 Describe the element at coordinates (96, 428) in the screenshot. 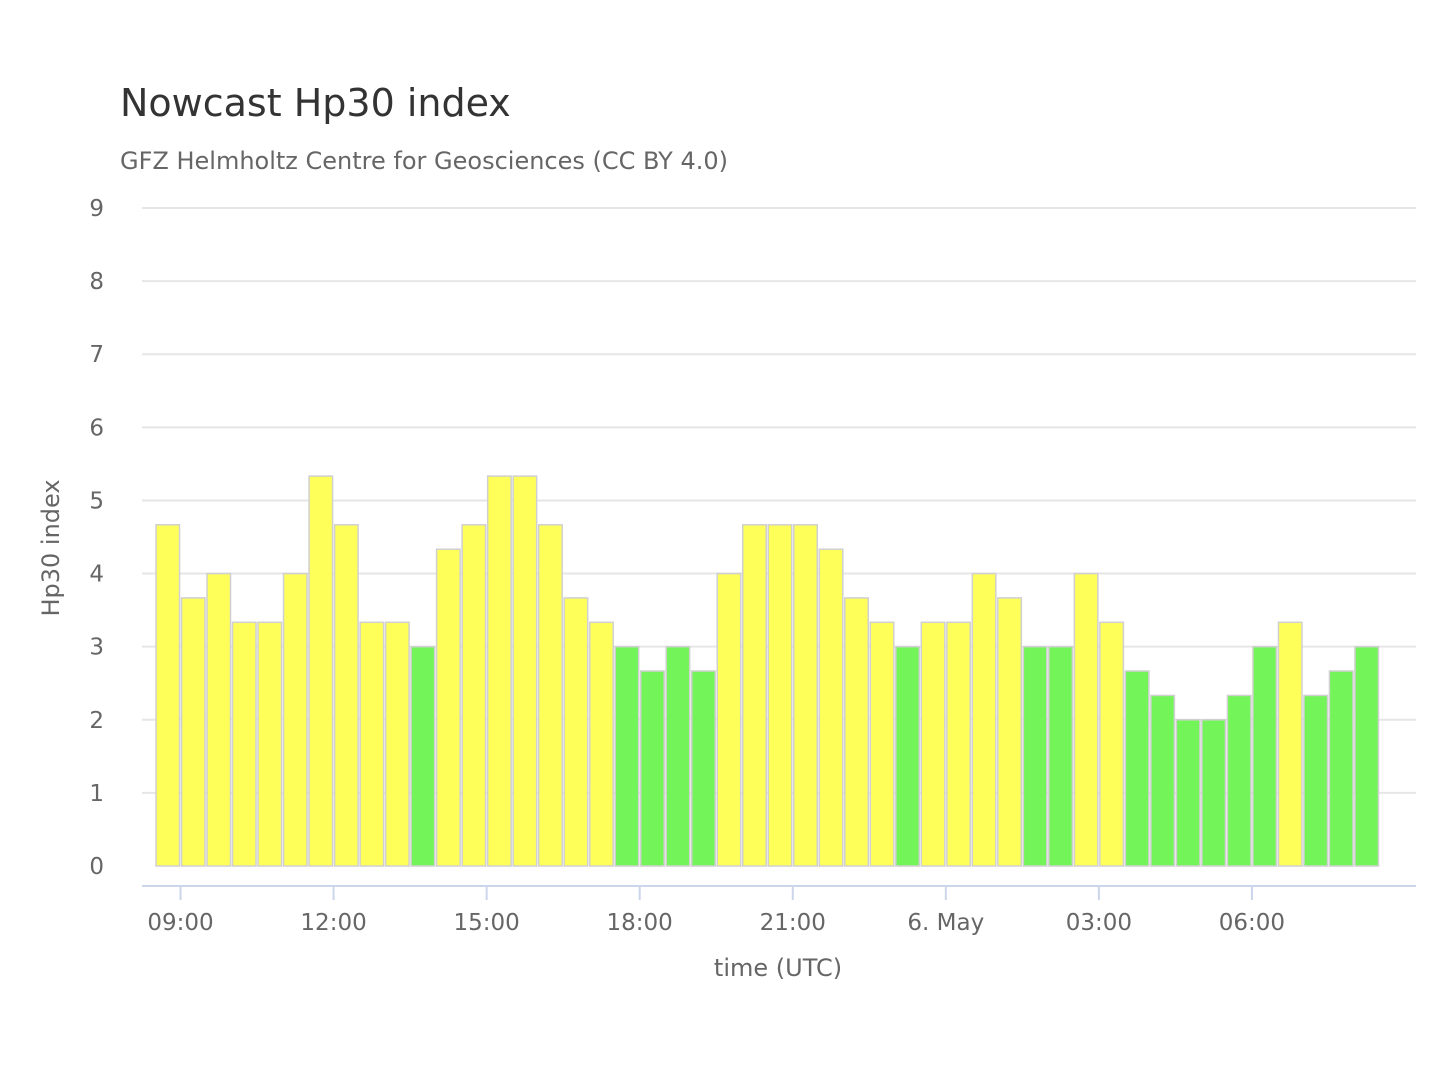

I see `y-tick-label: 6` at that location.